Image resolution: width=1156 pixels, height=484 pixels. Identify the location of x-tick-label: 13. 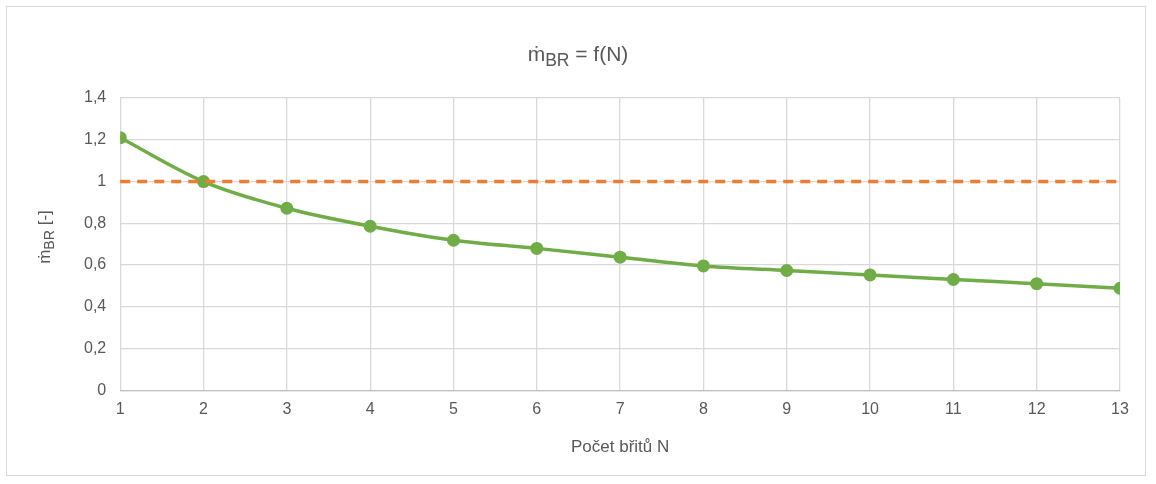
(1120, 409).